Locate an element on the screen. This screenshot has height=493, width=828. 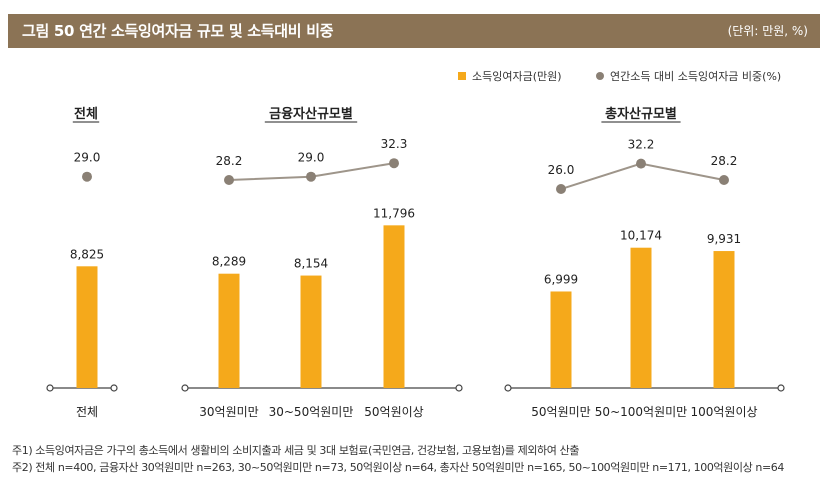
legend-line-swatch is located at coordinates (600, 76).